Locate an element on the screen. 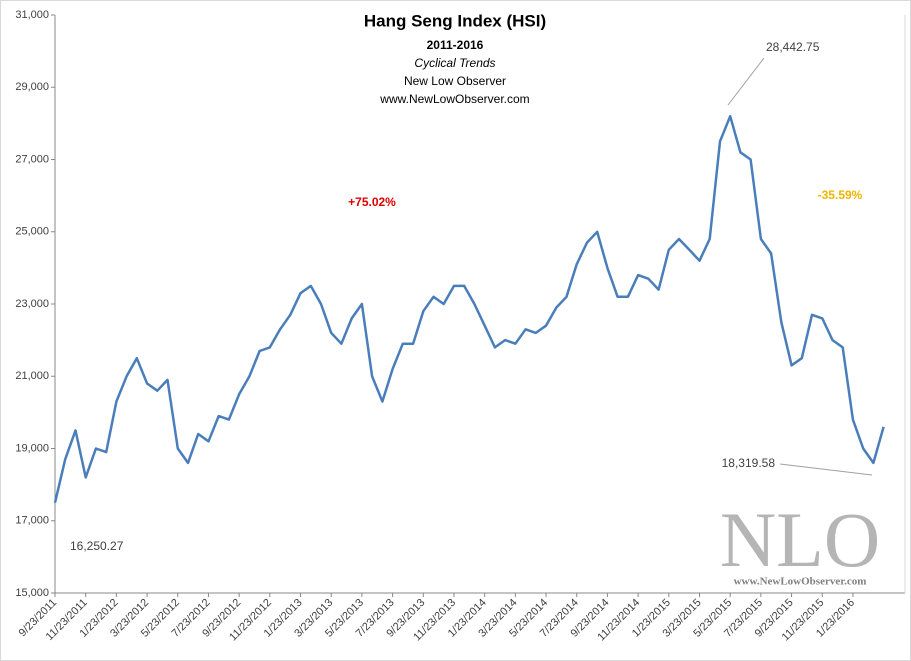  y-tick-label: 25,000 is located at coordinates (32, 232).